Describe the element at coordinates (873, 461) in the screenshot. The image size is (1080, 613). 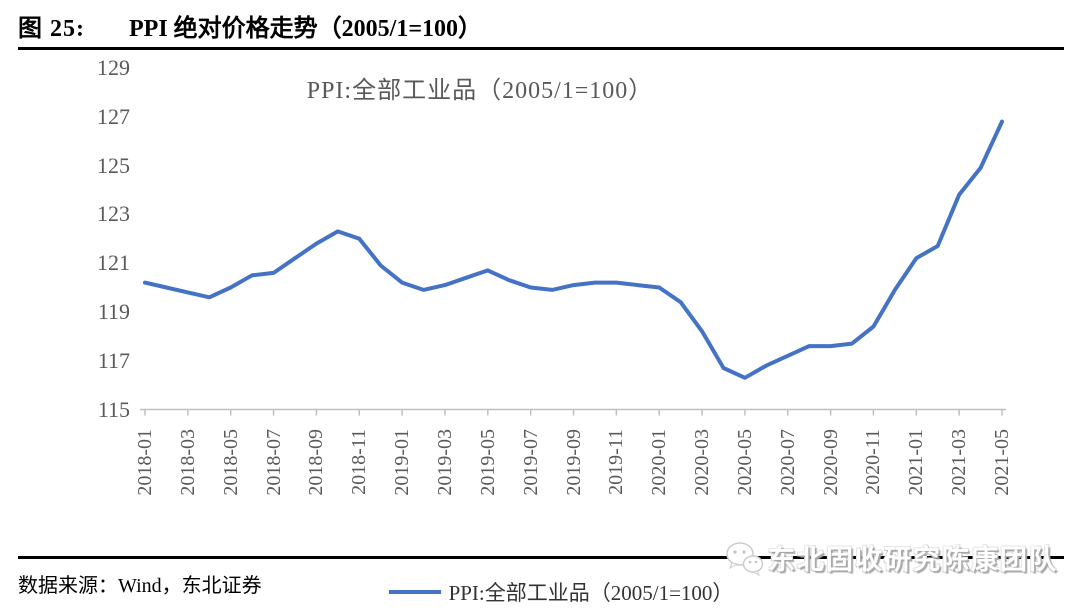
I see `x-axis-label: 2020-11` at that location.